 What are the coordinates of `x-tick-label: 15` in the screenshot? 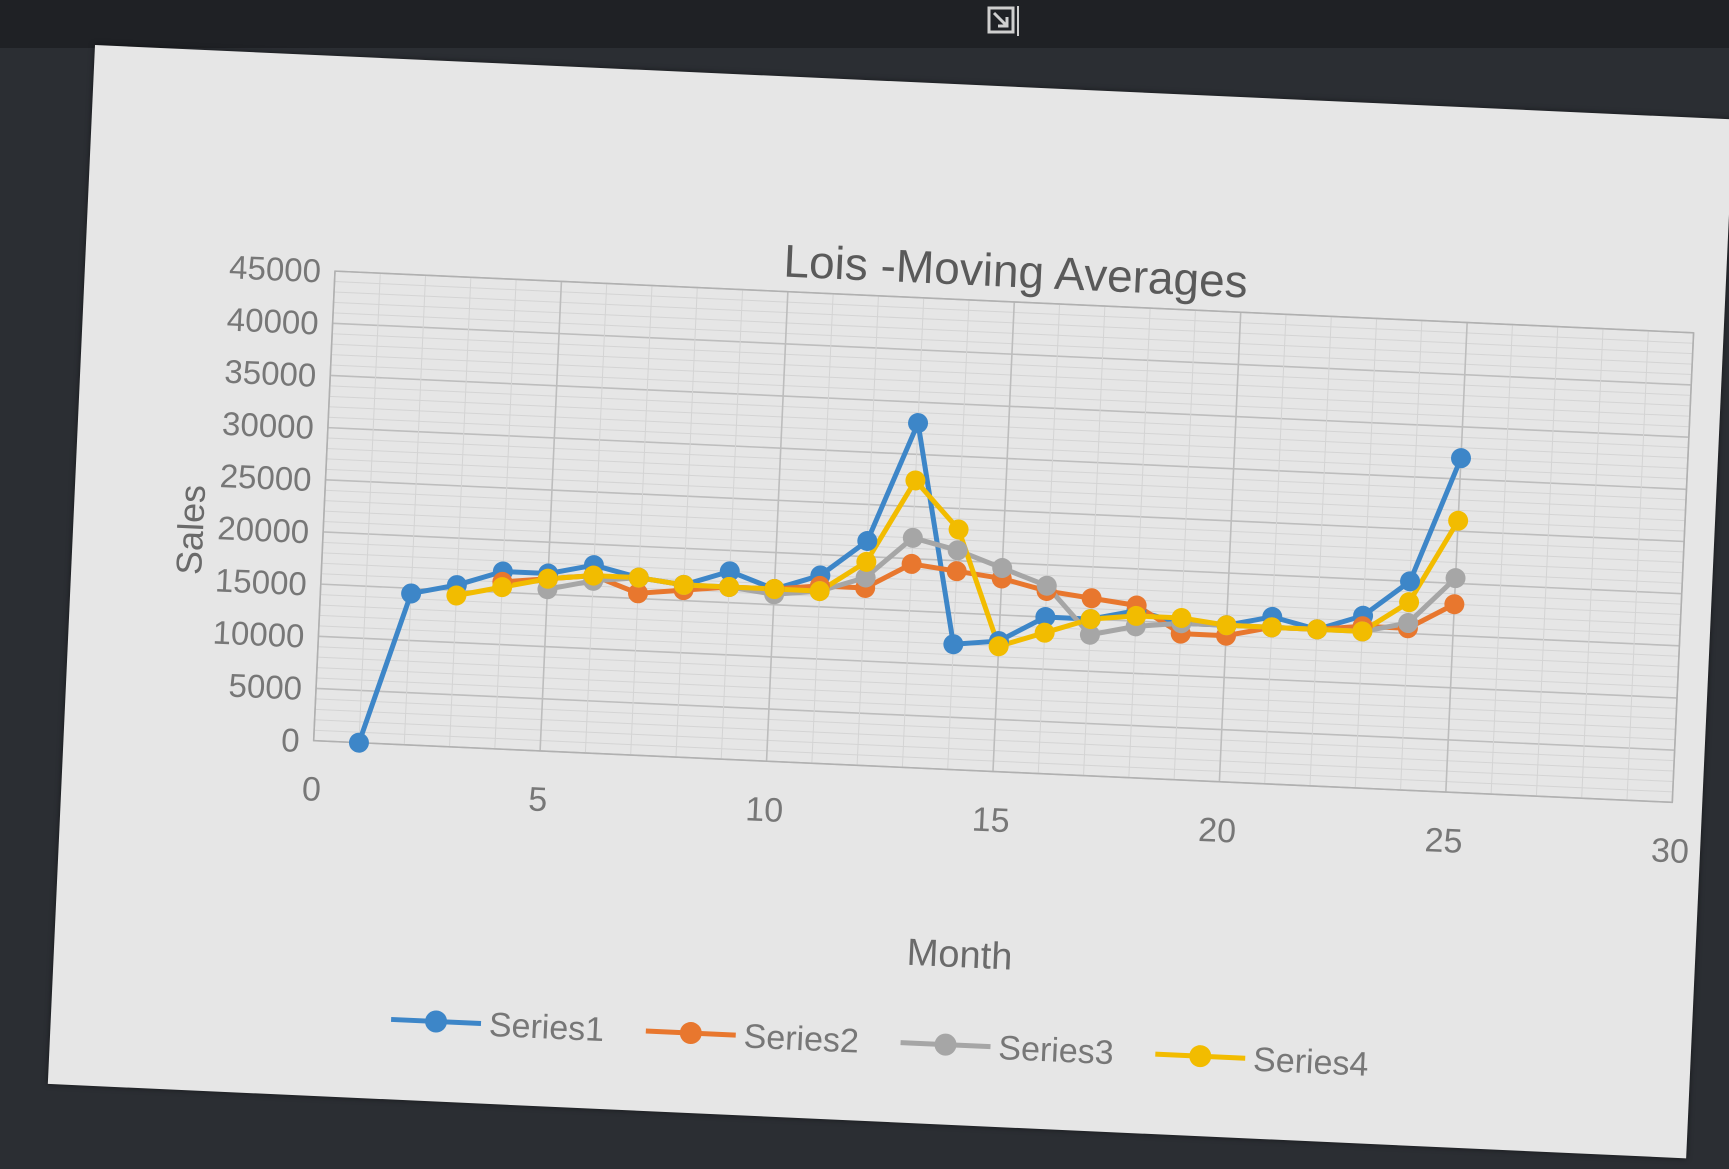 It's located at (991, 821).